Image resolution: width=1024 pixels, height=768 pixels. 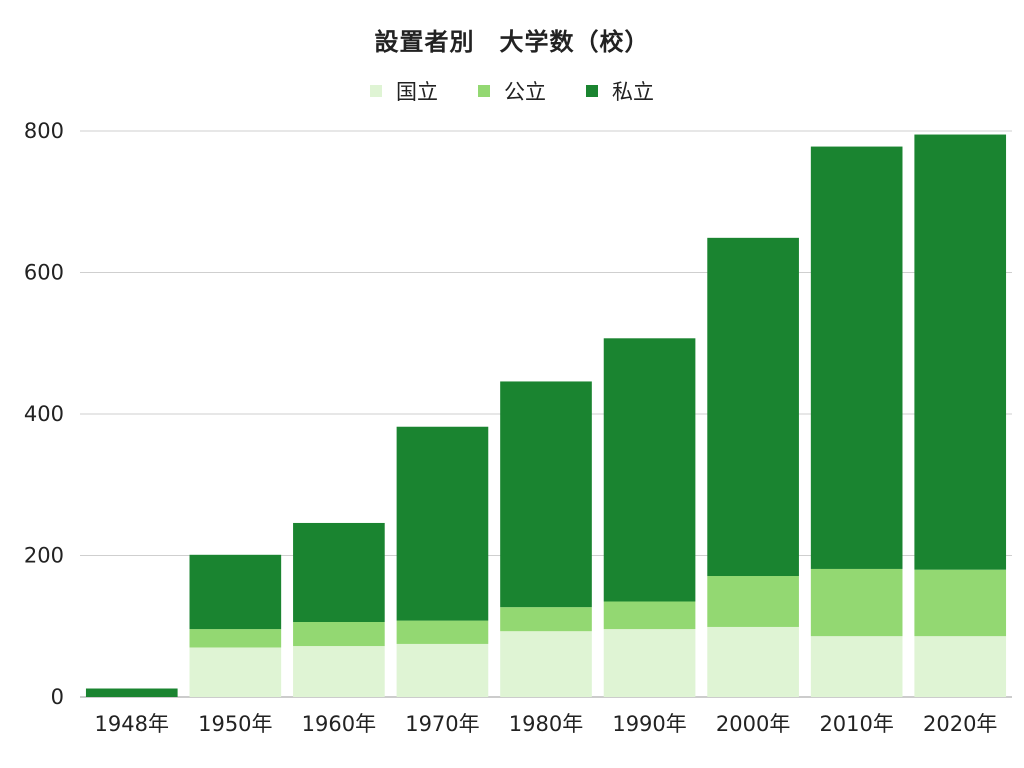 What do you see at coordinates (753, 724) in the screenshot?
I see `x-tick-label: 2000年` at bounding box center [753, 724].